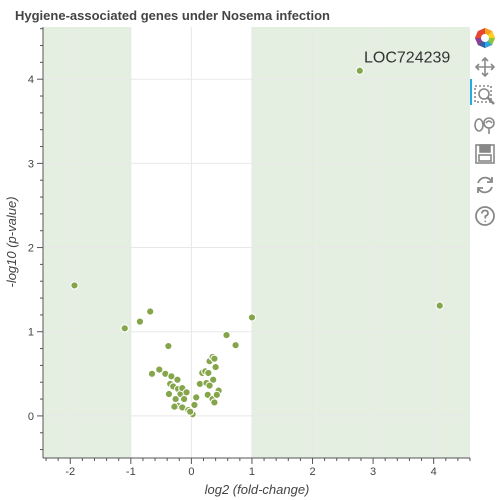  Describe the element at coordinates (407, 57) in the screenshot. I see `point-annotation: LOC724239` at that location.